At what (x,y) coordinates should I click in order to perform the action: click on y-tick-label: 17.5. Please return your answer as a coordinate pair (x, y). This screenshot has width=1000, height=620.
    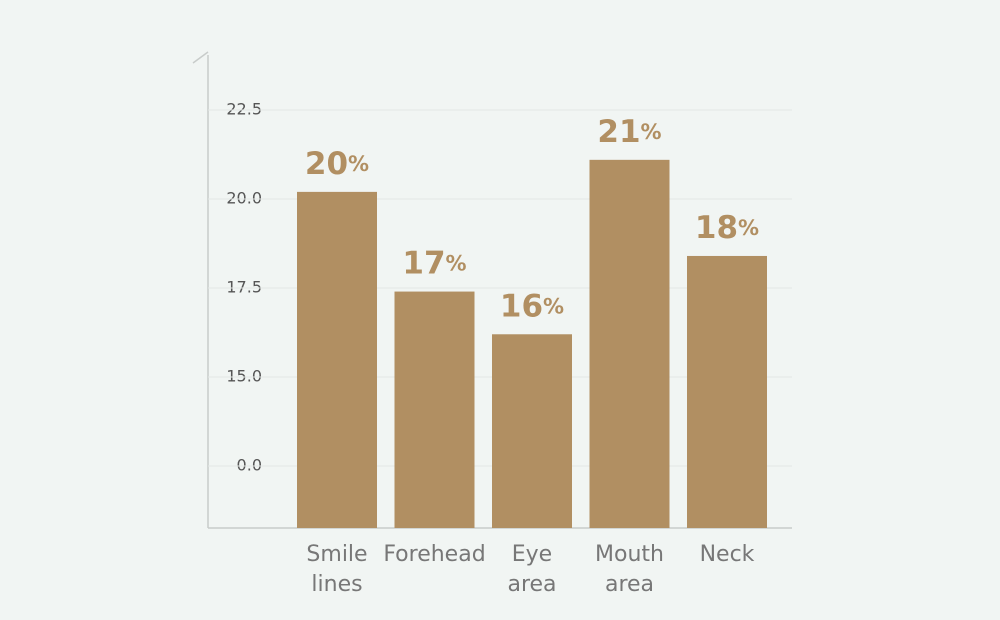
    Looking at the image, I should click on (244, 287).